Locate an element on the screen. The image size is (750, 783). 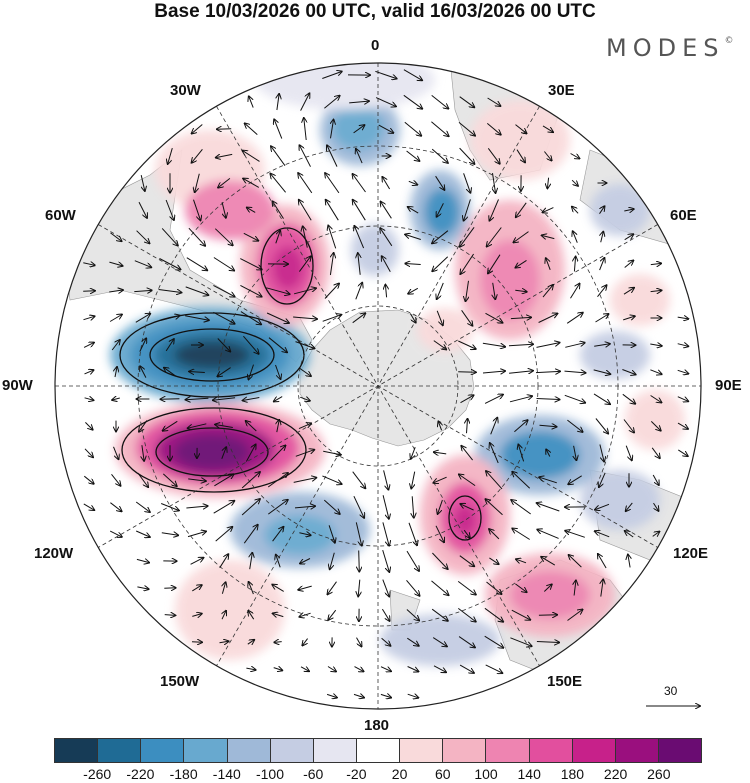
longitude-label-120e: 120E is located at coordinates (691, 553).